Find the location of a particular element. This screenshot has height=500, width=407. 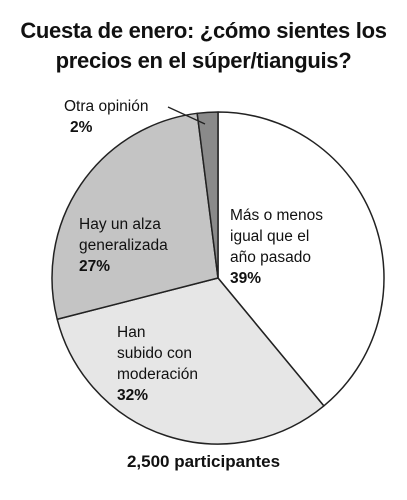

label-mas-o-menos-line-1: Más o menos is located at coordinates (276, 215).